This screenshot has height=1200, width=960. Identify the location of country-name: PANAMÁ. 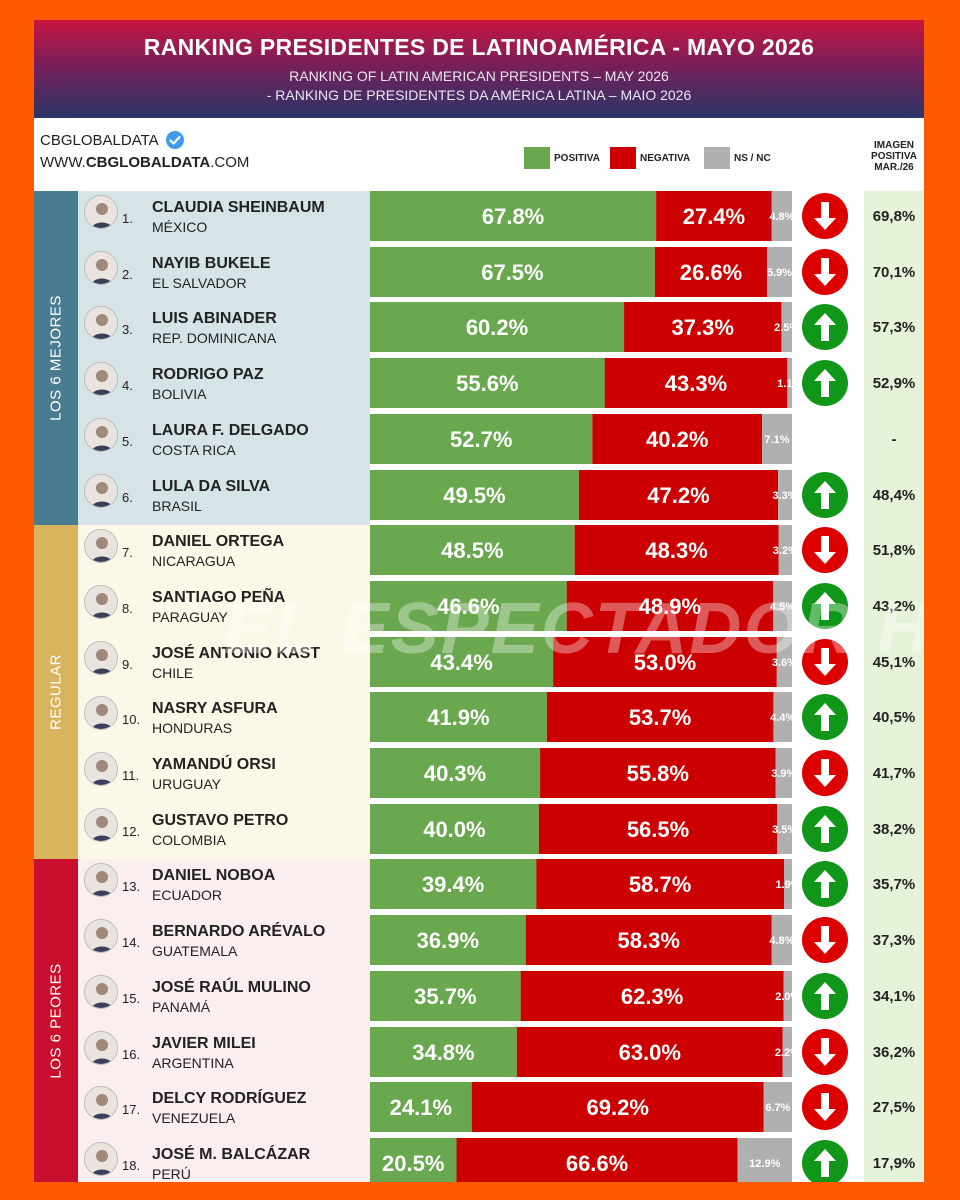
(181, 1006).